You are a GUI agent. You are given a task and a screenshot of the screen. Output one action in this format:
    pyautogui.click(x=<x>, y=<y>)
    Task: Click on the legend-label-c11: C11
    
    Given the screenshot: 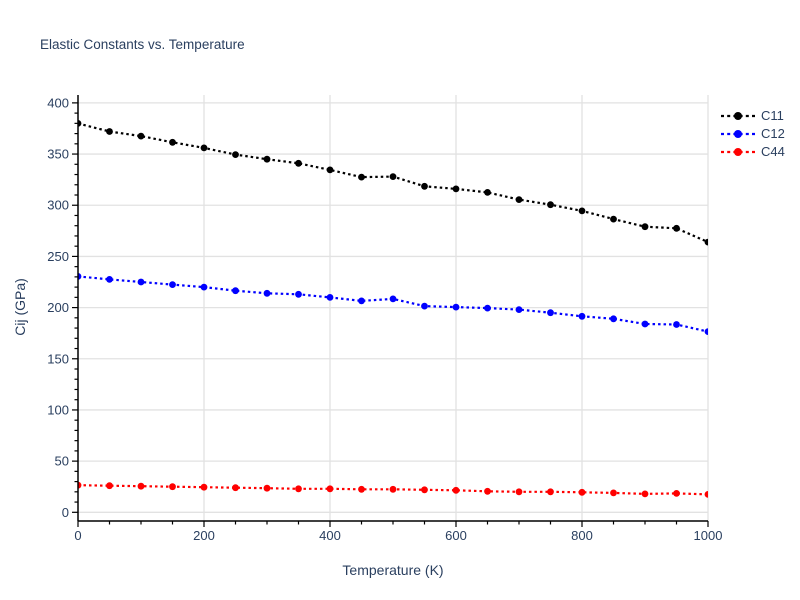 What is the action you would take?
    pyautogui.click(x=772, y=115)
    